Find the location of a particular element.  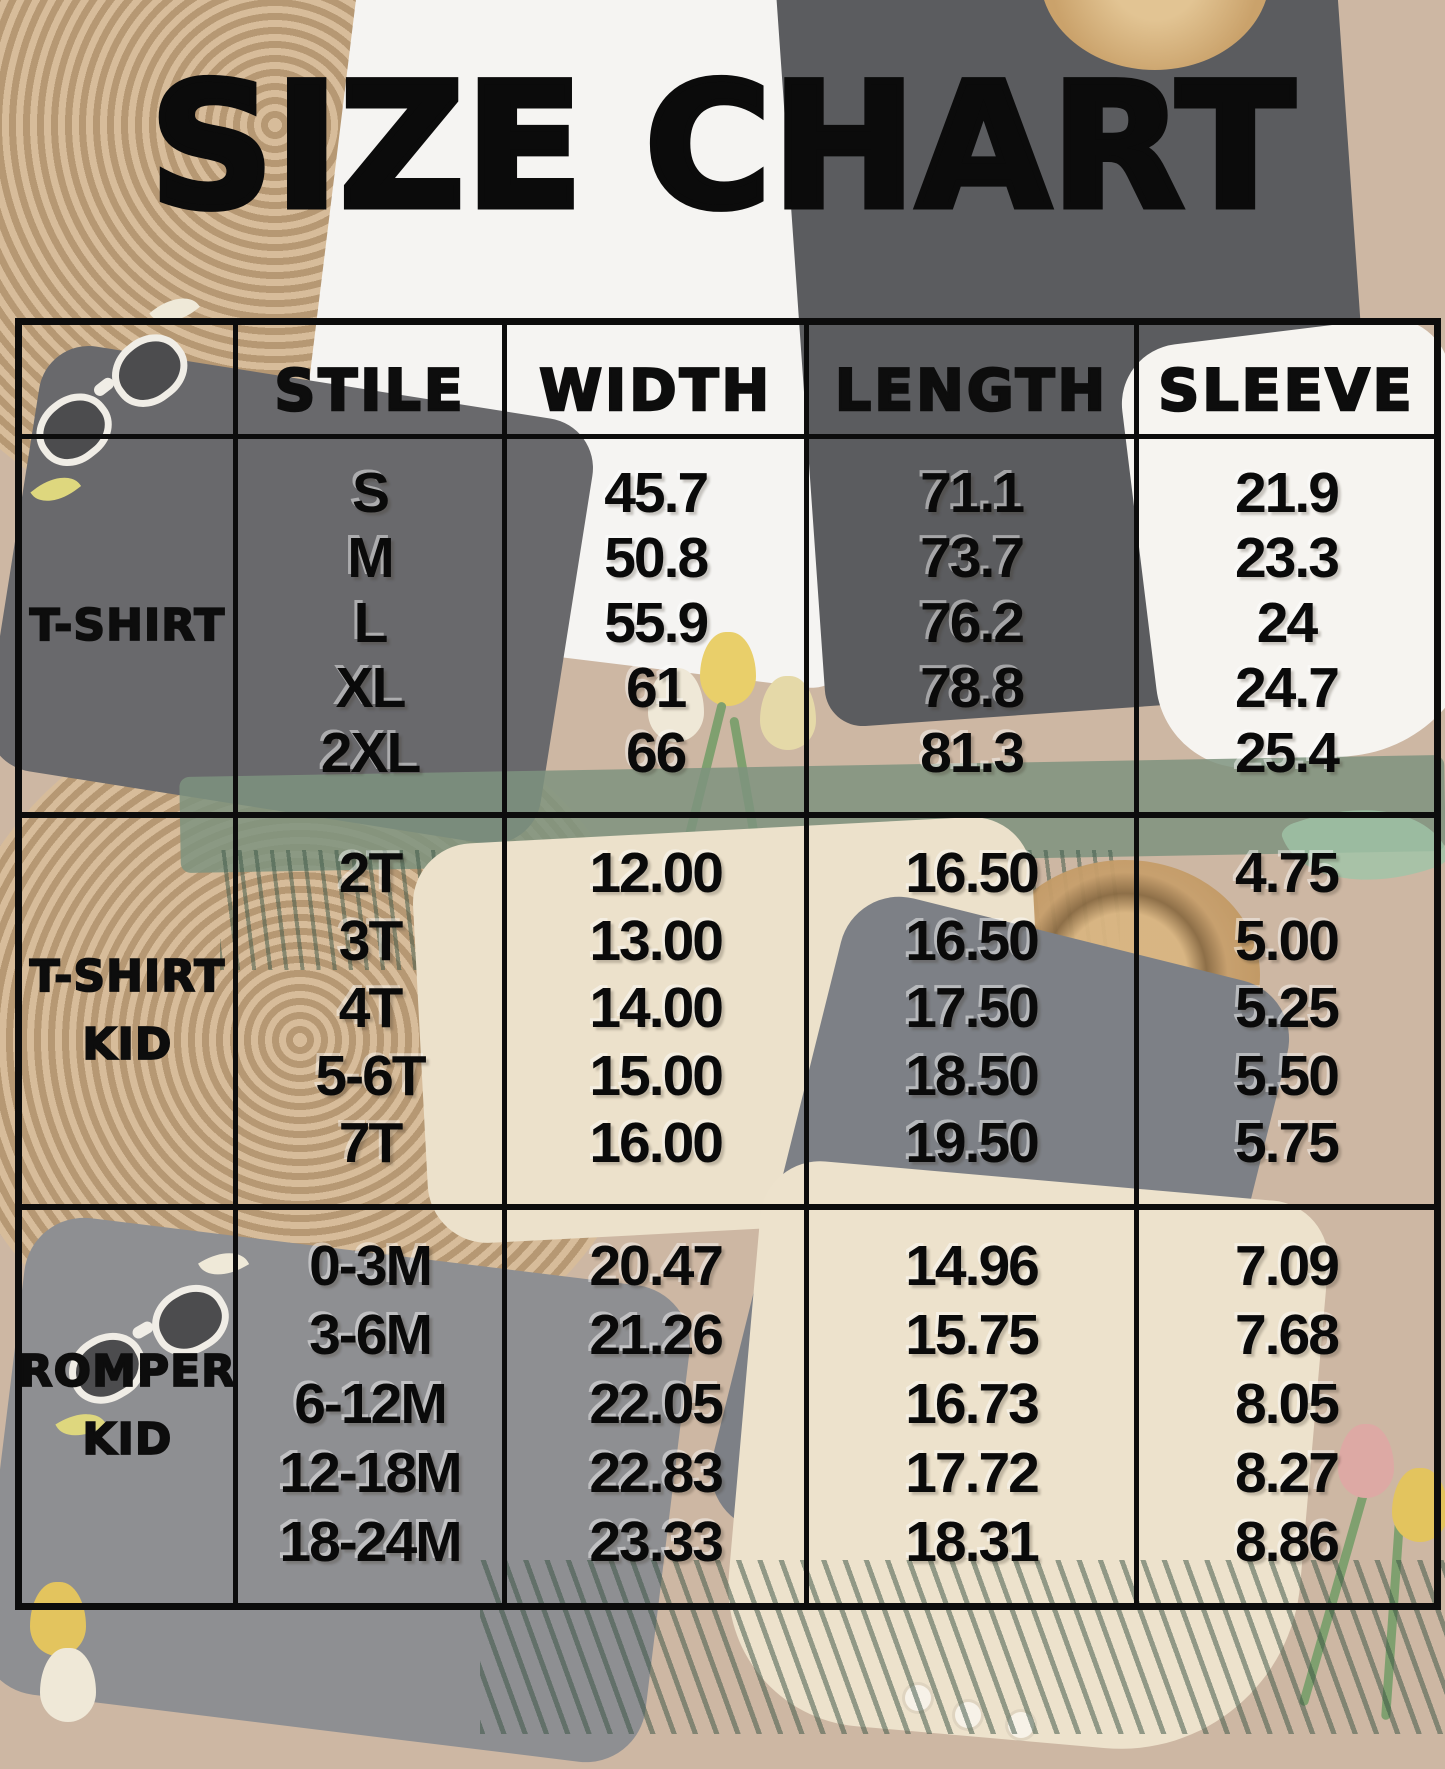

style-value: 0-3M is located at coordinates (371, 1265).